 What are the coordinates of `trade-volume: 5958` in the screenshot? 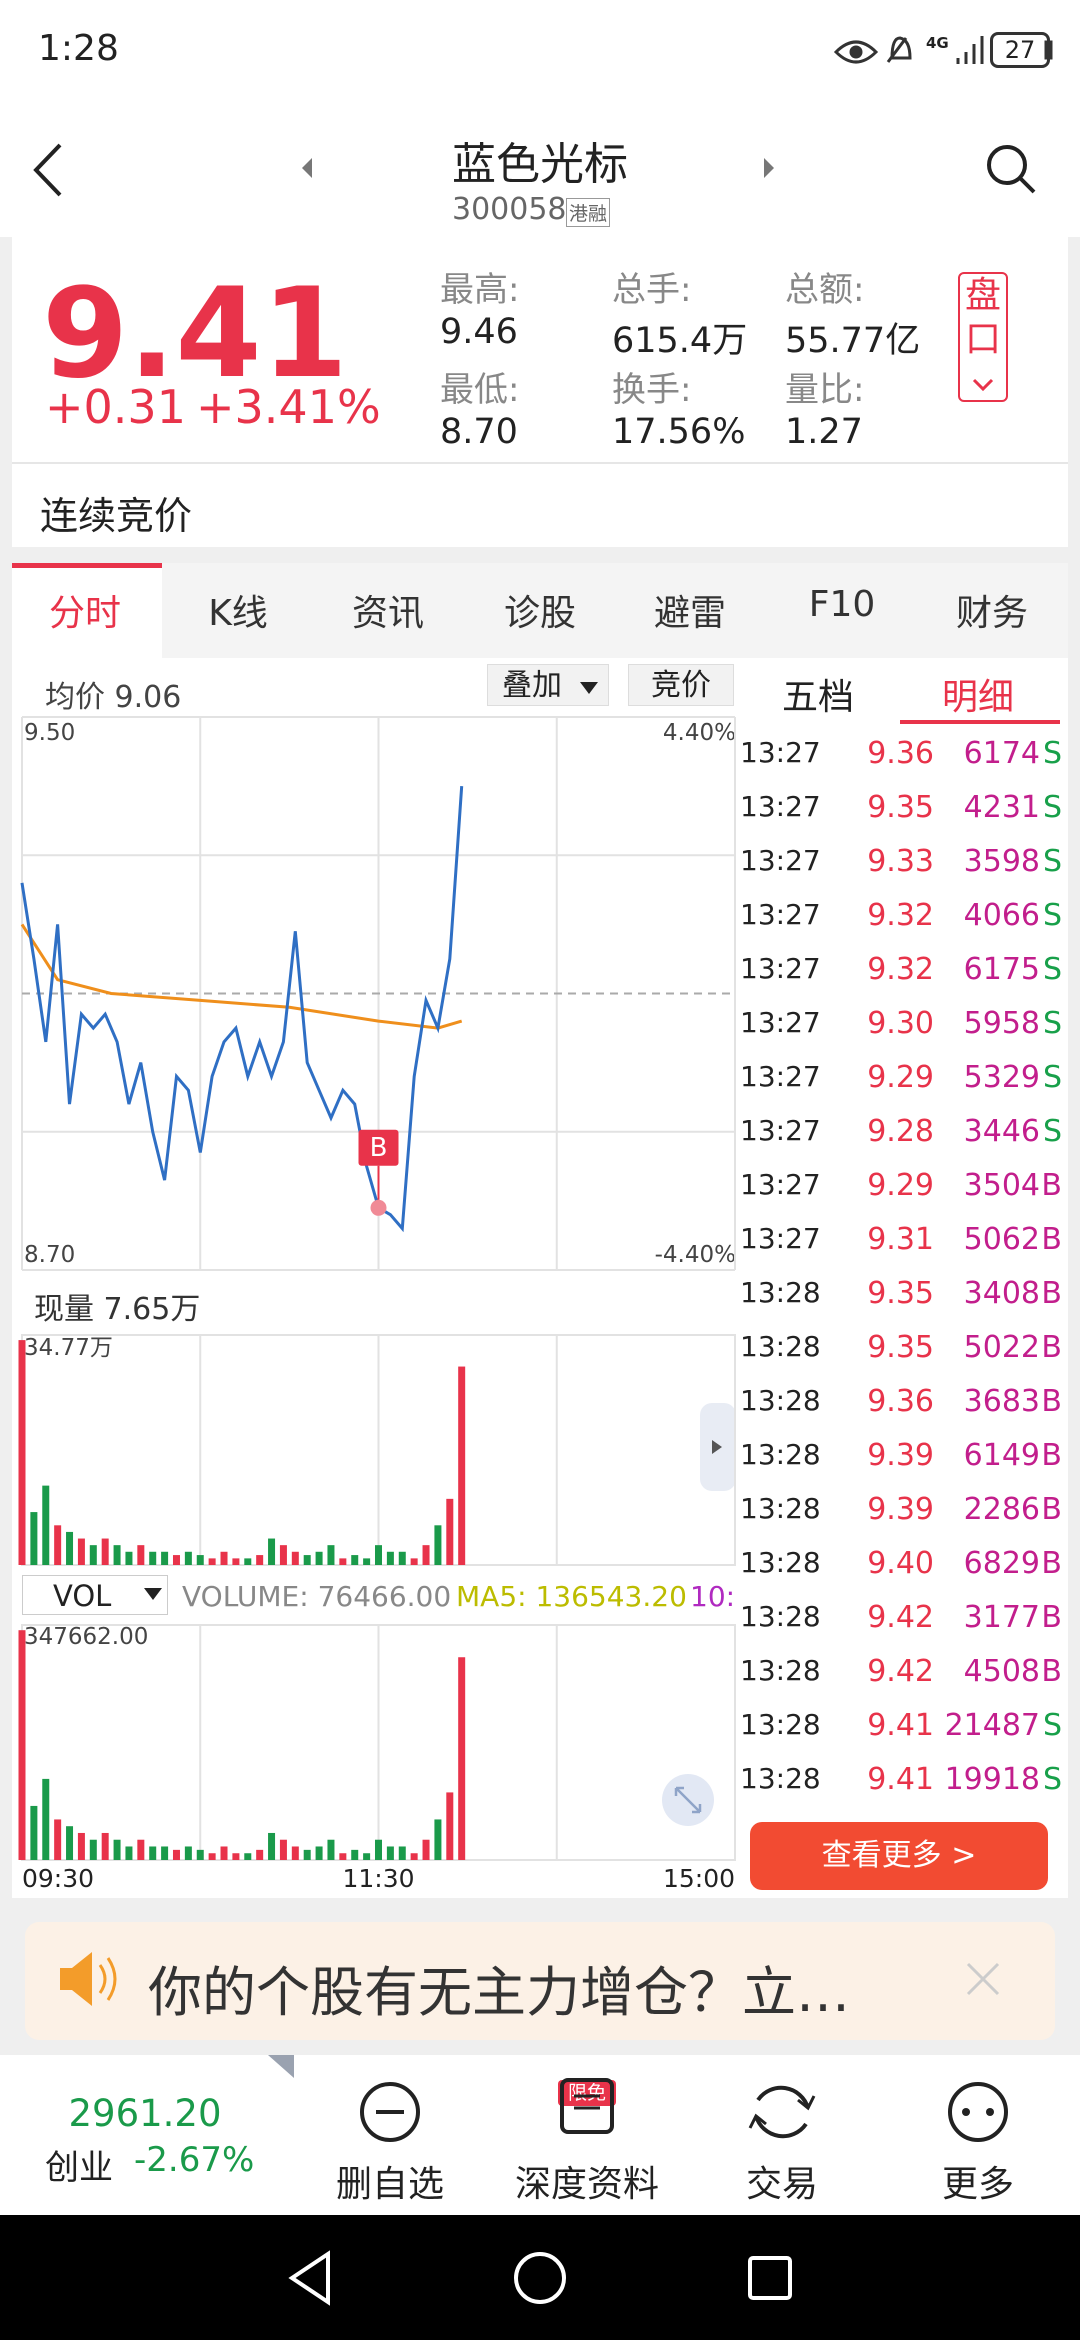 It's located at (1001, 1023).